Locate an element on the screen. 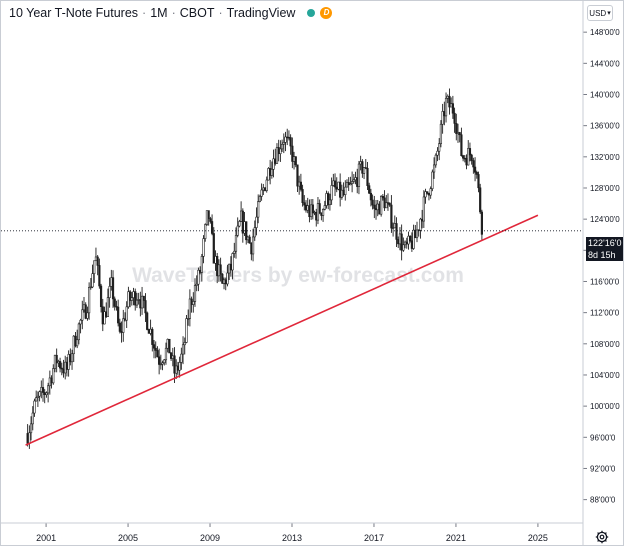  y-tick-label: 112'00'0 is located at coordinates (605, 313).